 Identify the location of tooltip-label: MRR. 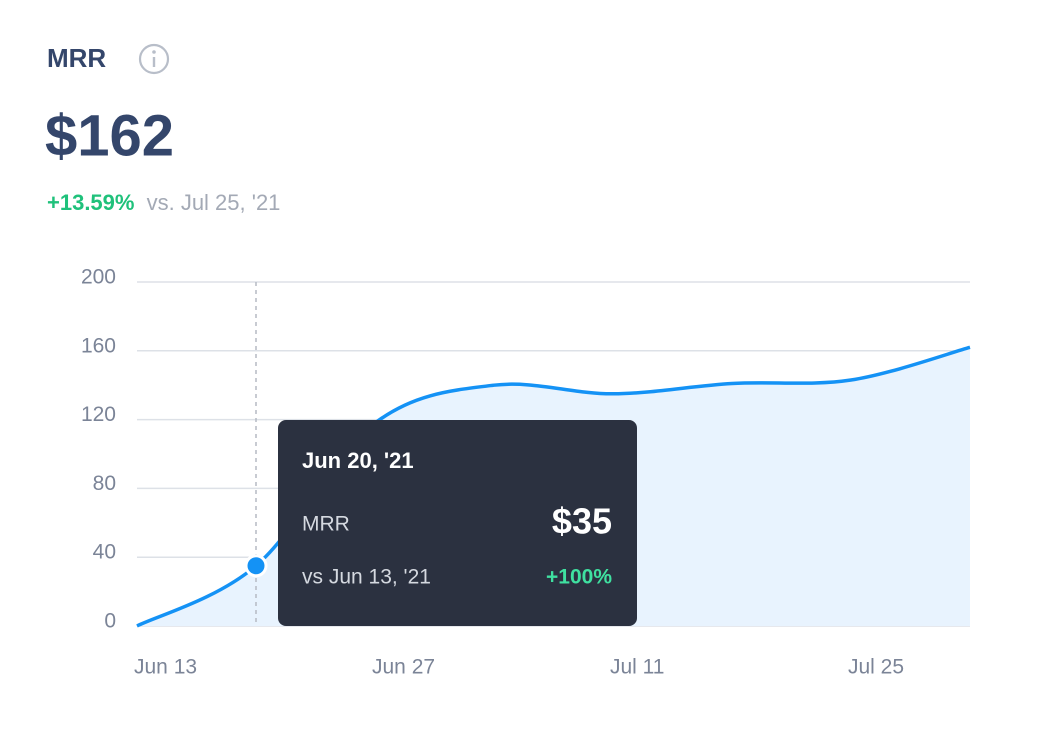
(326, 524).